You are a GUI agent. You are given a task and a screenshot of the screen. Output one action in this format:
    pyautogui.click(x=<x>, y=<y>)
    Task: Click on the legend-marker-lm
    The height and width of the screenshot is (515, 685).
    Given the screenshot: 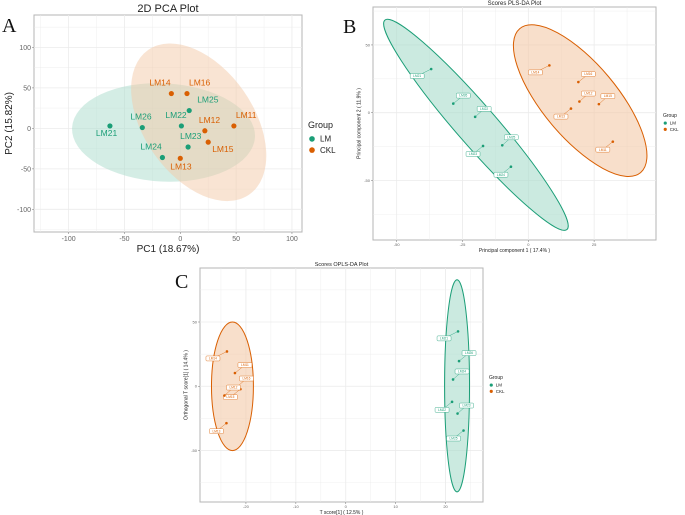 What is the action you would take?
    pyautogui.click(x=665, y=123)
    